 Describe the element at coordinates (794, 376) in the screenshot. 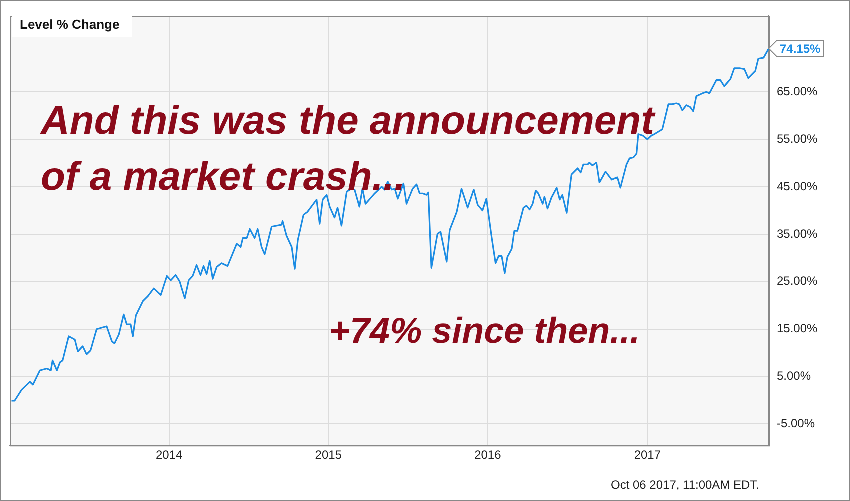

I see `y-tick-label: 5.00%` at that location.